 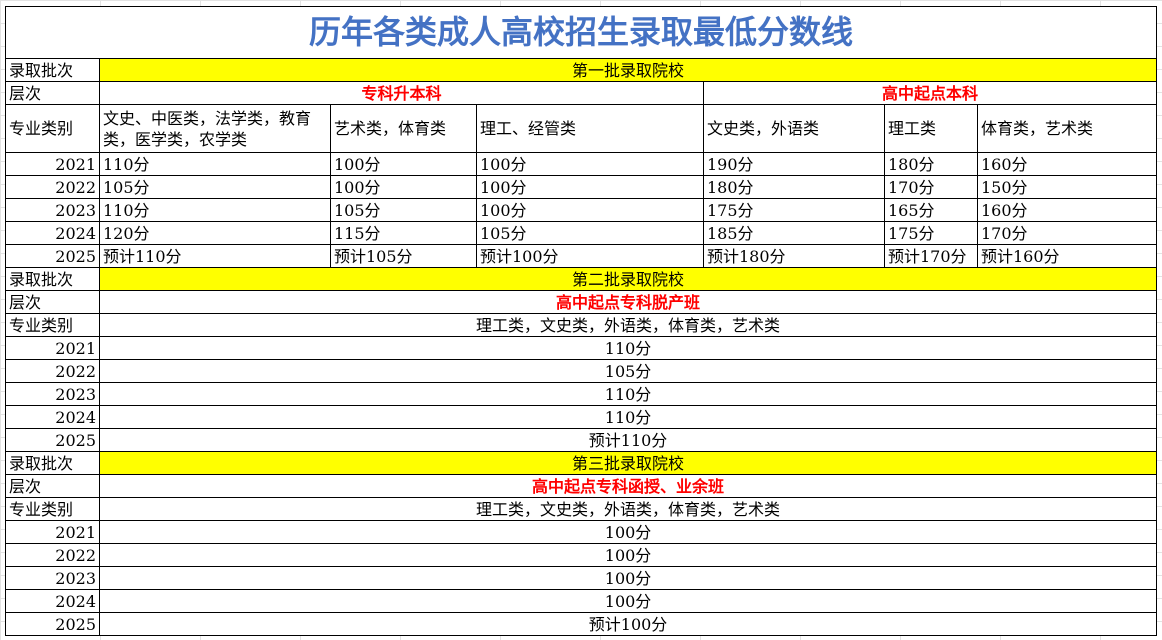 I want to click on score-cell: 预计105分, so click(x=403, y=256).